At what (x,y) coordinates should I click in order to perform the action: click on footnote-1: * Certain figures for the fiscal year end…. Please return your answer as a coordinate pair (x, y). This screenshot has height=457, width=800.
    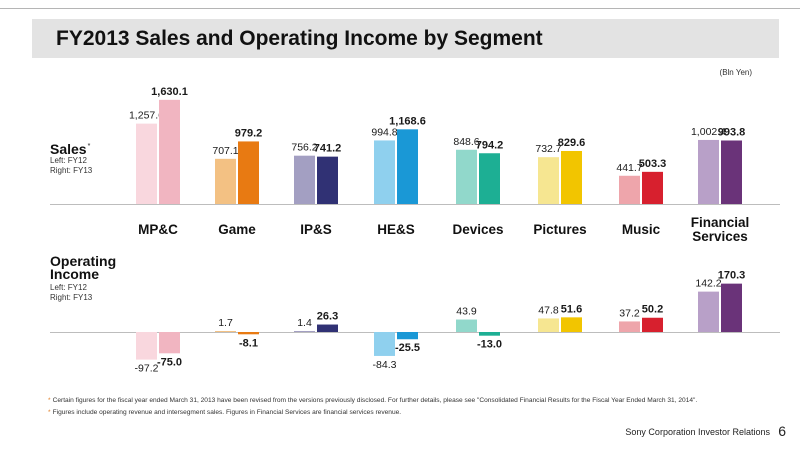
    Looking at the image, I should click on (372, 400).